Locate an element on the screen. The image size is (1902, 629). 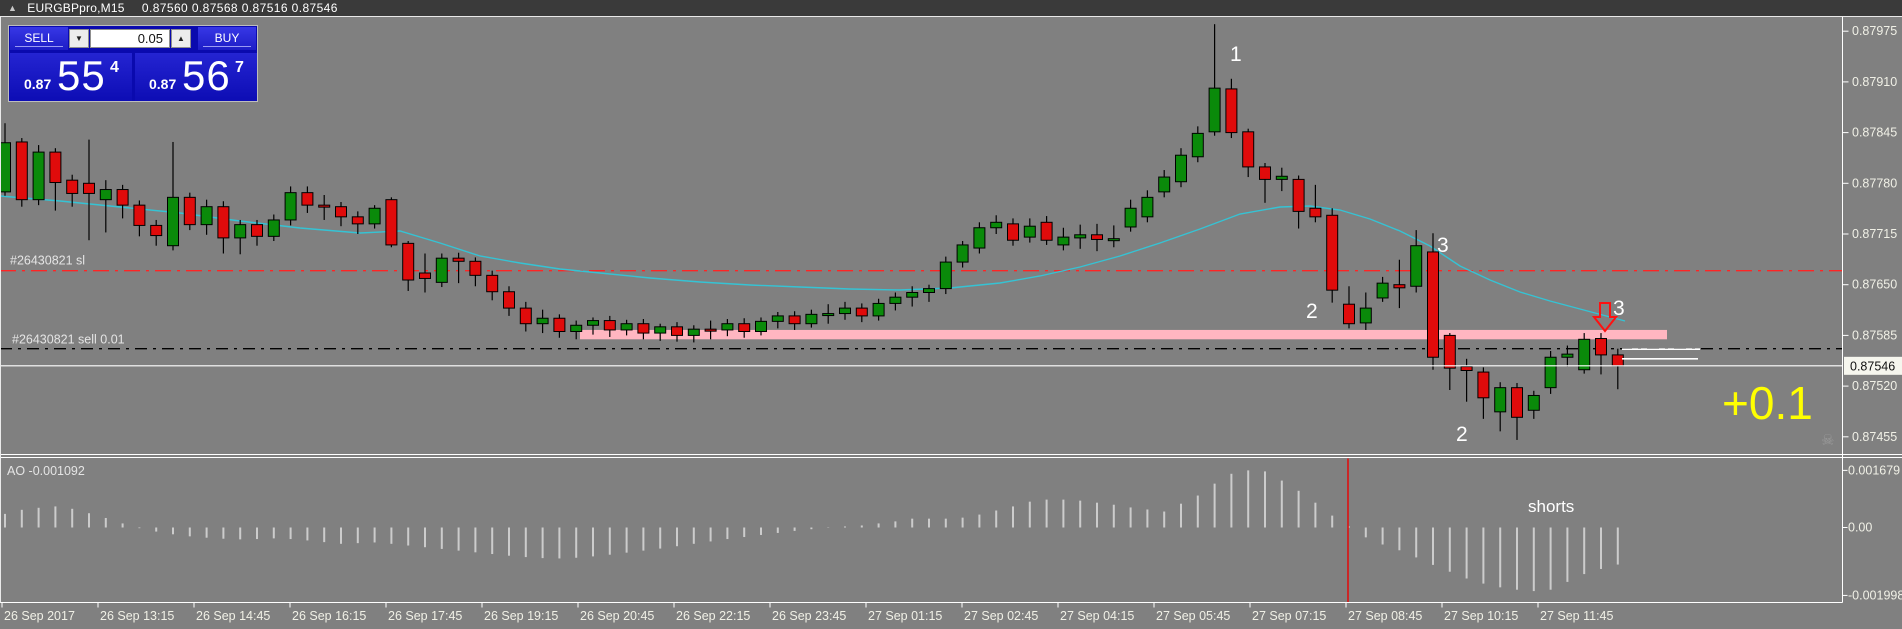
skull-icon: ☠ is located at coordinates (1827, 440).